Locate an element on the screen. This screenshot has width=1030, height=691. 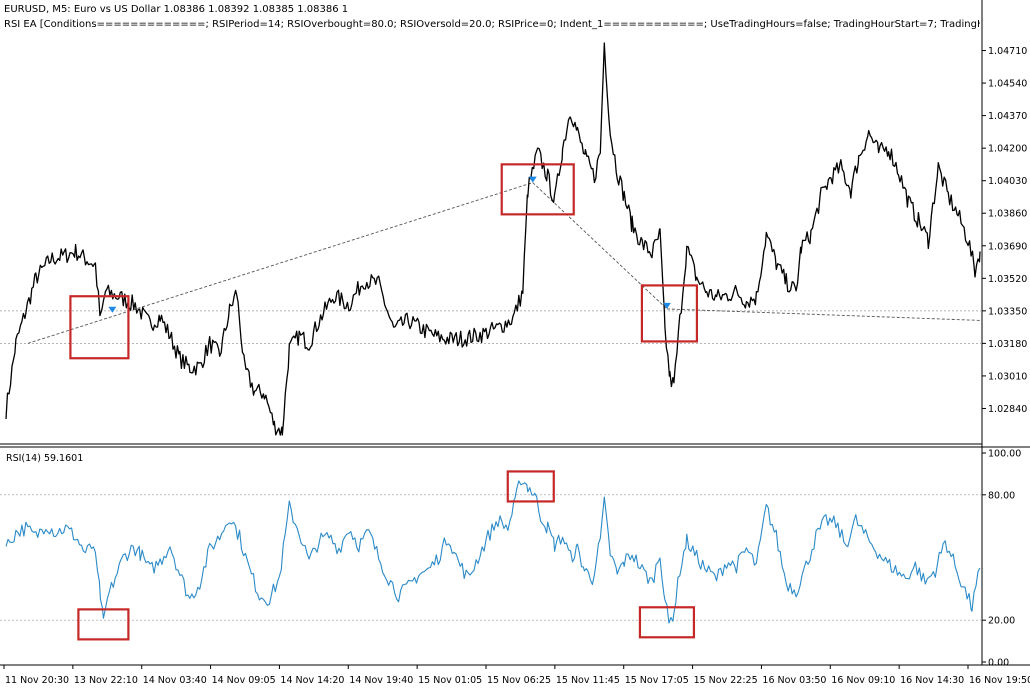
time-tick-label: 13 Nov 22:10 is located at coordinates (106, 680).